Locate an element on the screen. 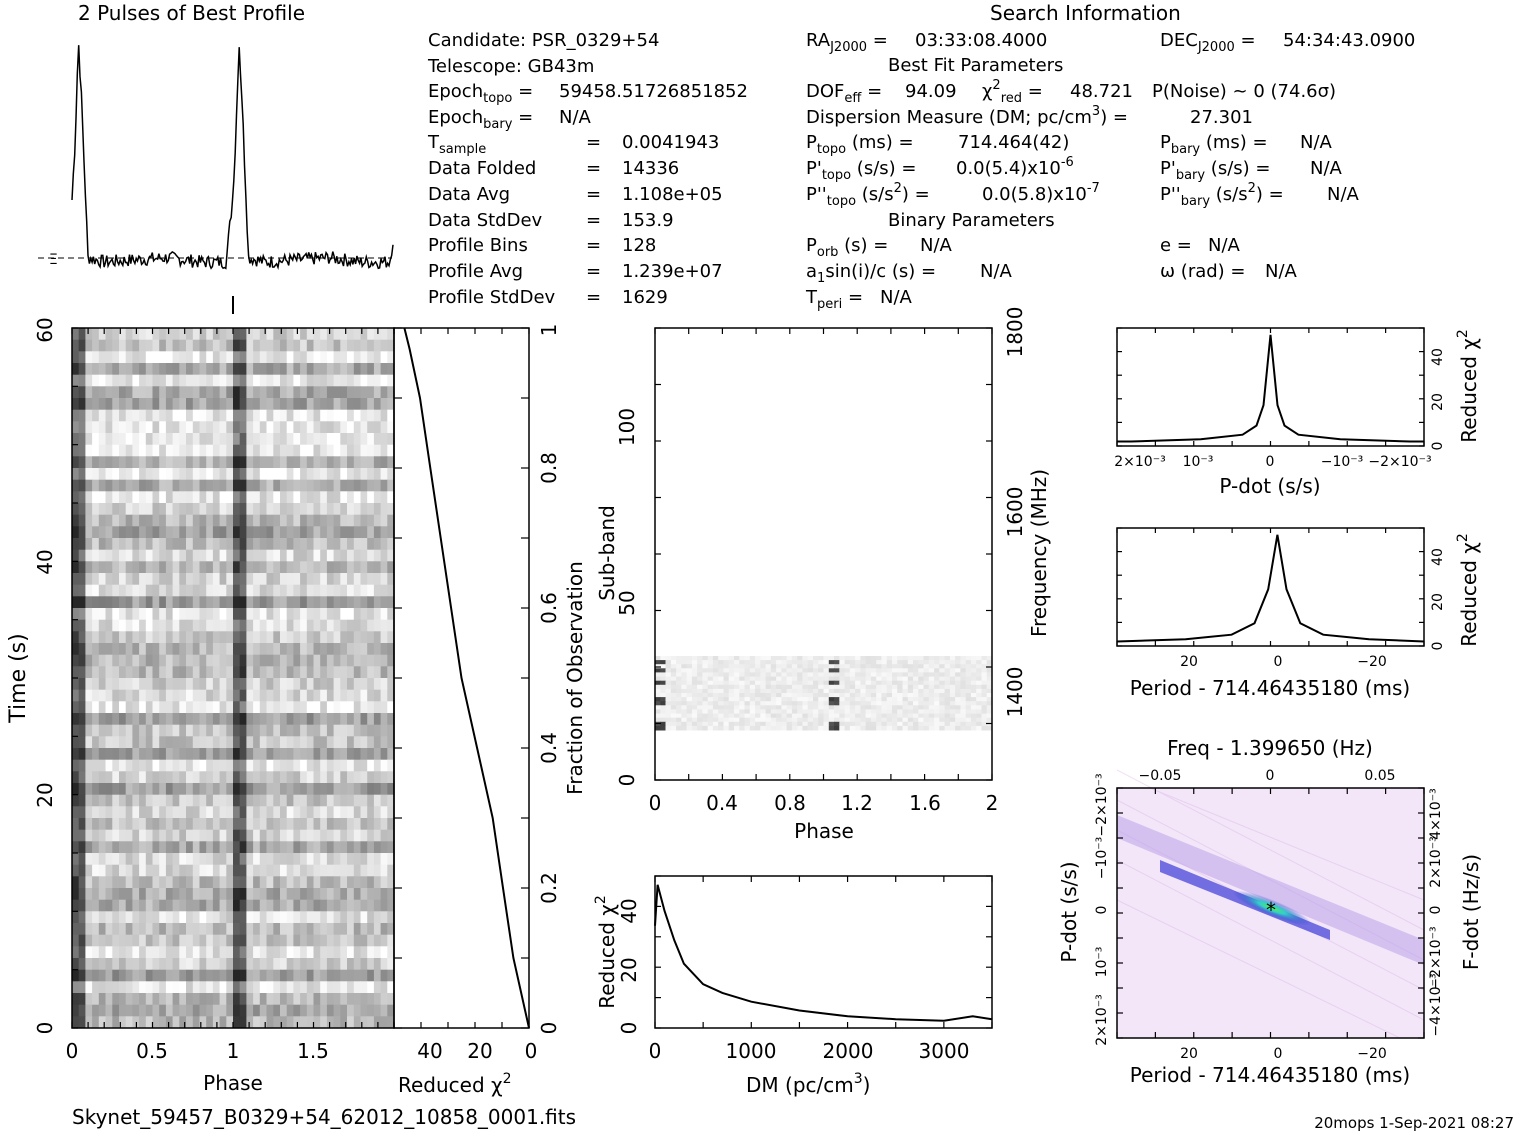 This screenshot has height=1133, width=1517. pdot-tick-4: −2×10⁻³ is located at coordinates (1399, 462).